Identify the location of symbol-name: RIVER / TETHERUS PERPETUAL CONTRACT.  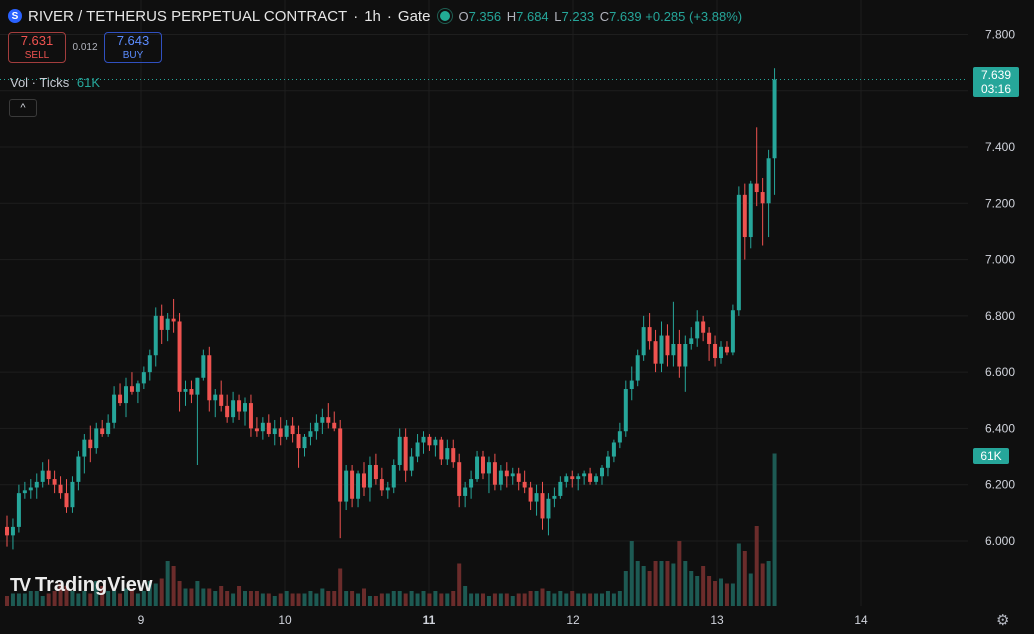
(188, 16).